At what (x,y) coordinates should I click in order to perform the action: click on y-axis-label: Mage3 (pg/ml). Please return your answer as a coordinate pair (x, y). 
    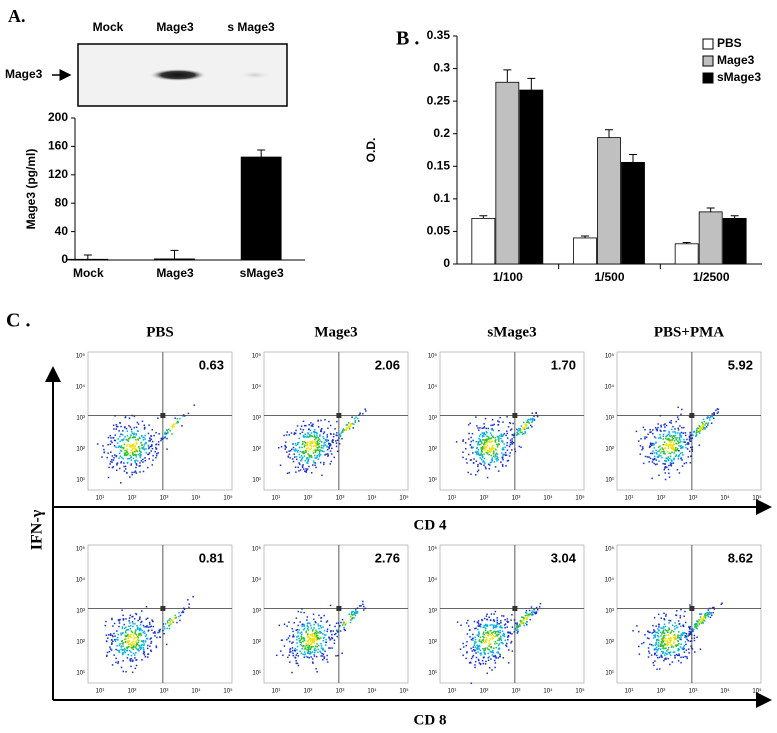
    Looking at the image, I should click on (31, 189).